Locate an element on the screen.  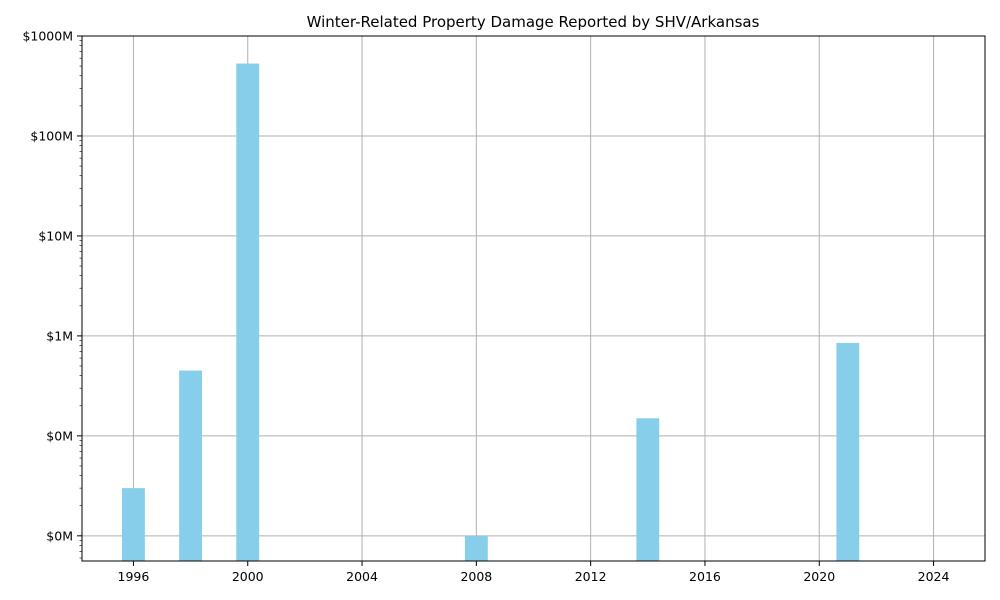
y-tick-label: $100M is located at coordinates (51, 135).